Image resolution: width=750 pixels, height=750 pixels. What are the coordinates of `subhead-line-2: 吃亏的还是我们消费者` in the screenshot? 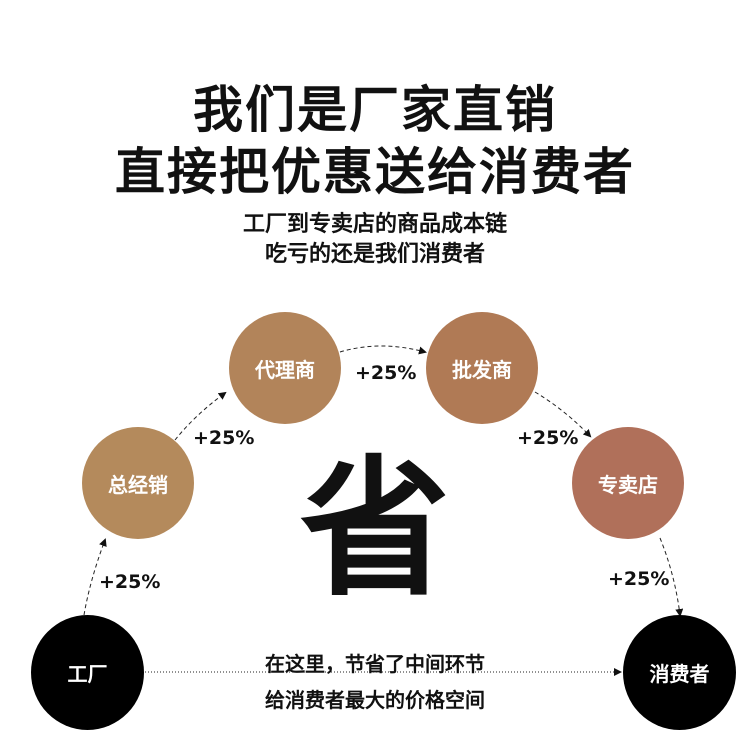 It's located at (374, 254).